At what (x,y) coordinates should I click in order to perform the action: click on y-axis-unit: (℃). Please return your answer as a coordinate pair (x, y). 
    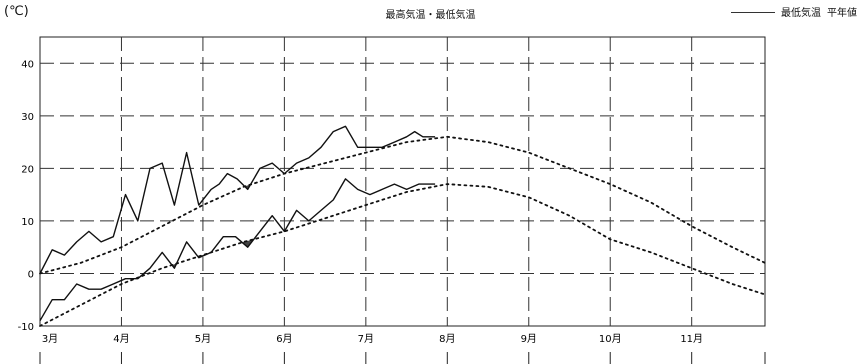
    Looking at the image, I should click on (16, 11).